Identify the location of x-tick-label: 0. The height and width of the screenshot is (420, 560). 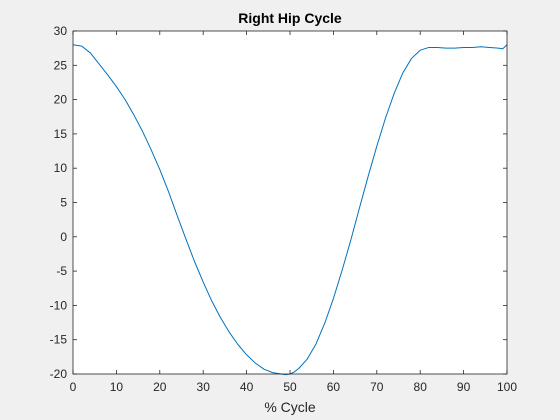
(73, 387).